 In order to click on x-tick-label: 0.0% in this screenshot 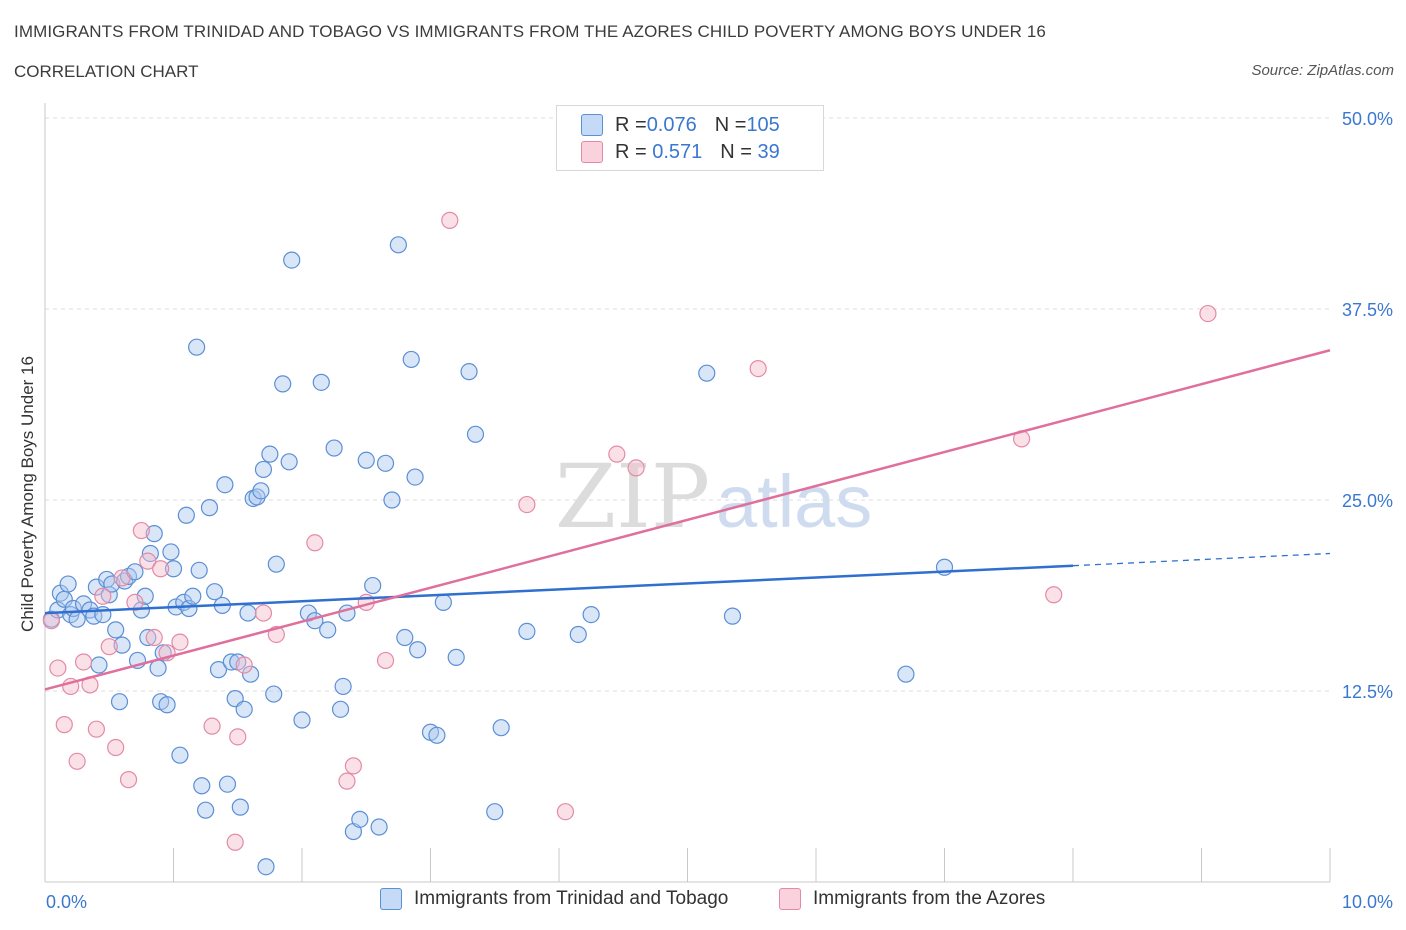, I will do `click(66, 902)`.